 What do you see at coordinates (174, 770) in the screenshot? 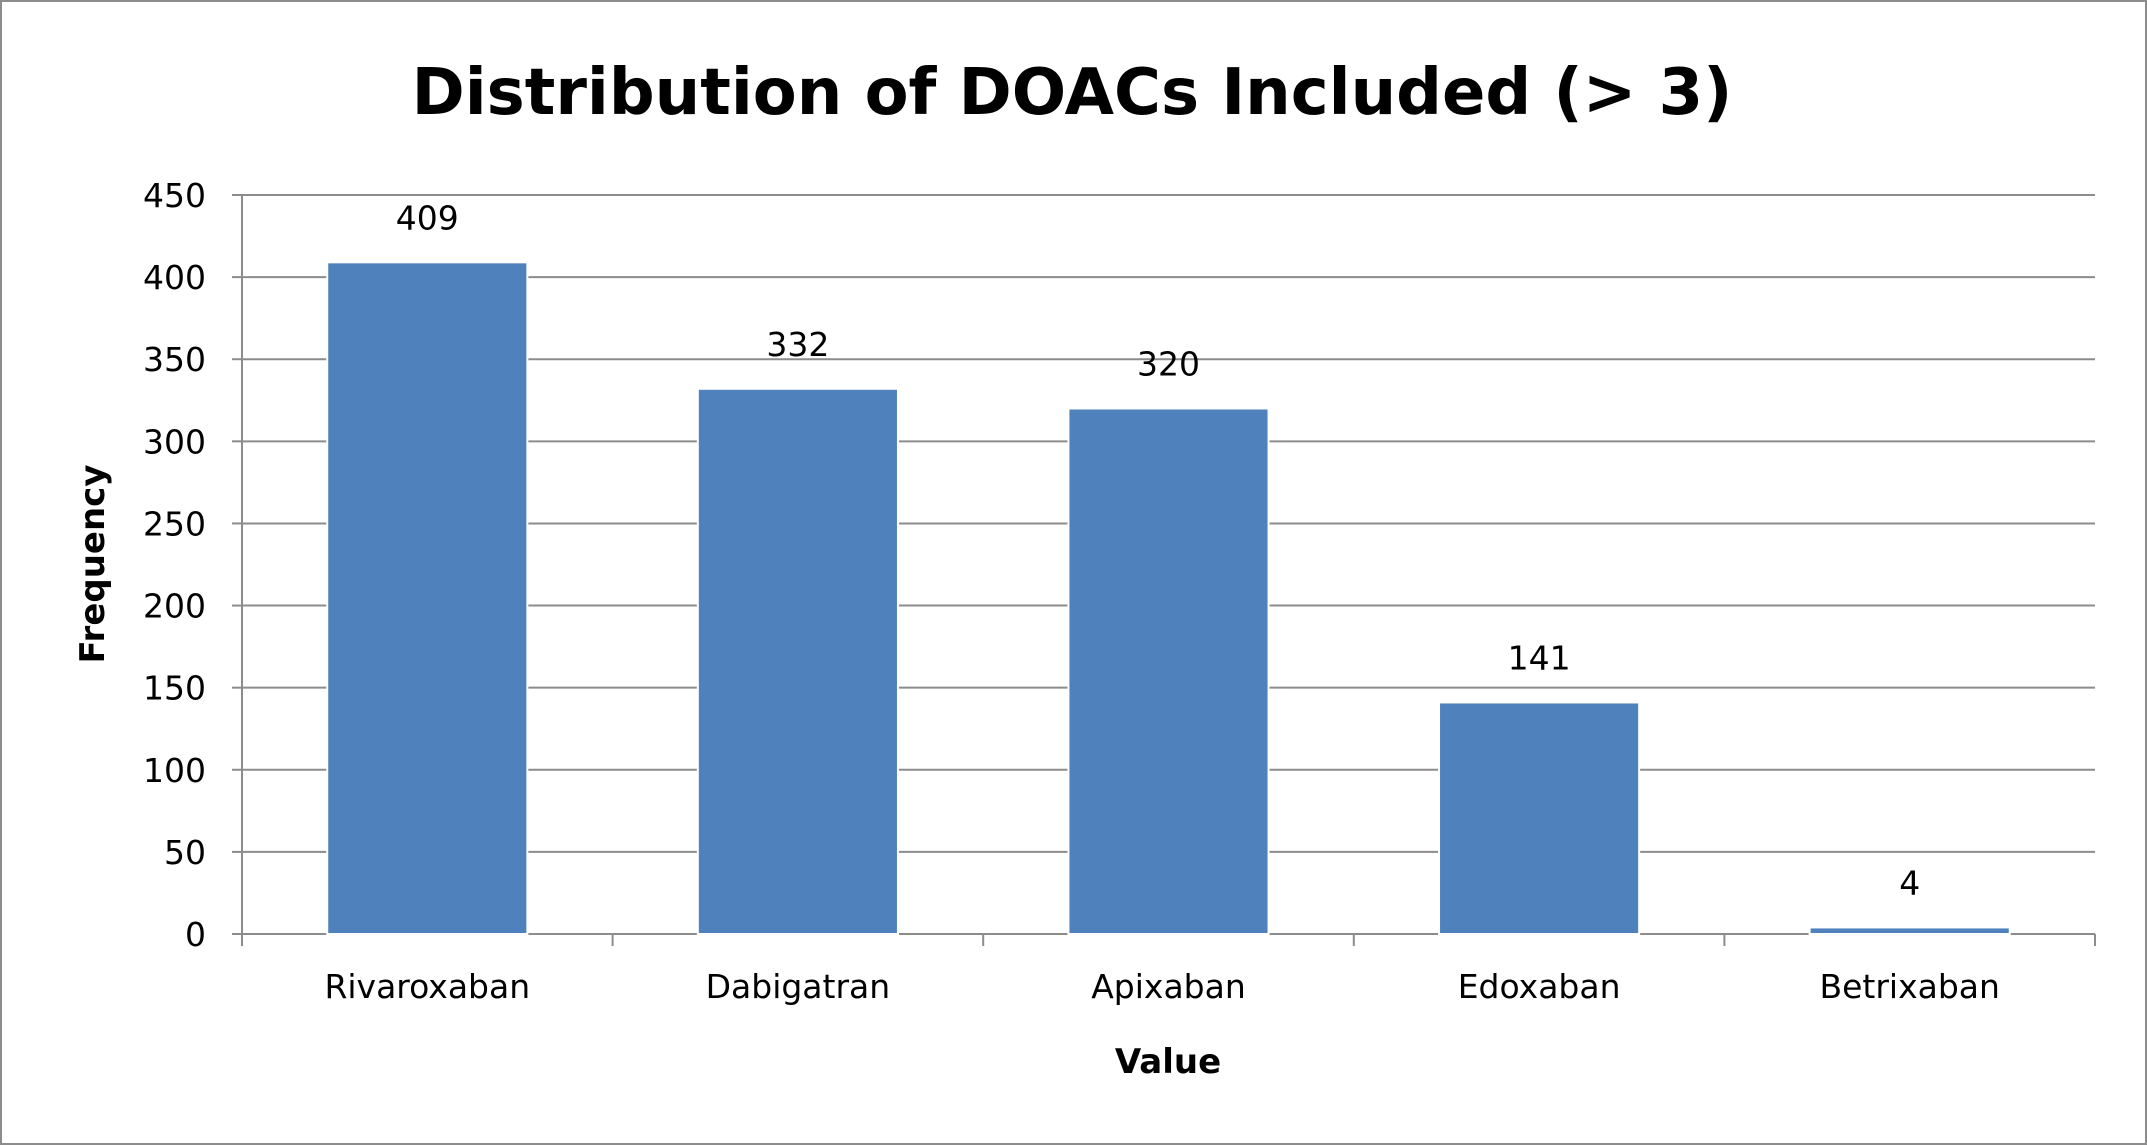
I see `y-tick-label: 100` at bounding box center [174, 770].